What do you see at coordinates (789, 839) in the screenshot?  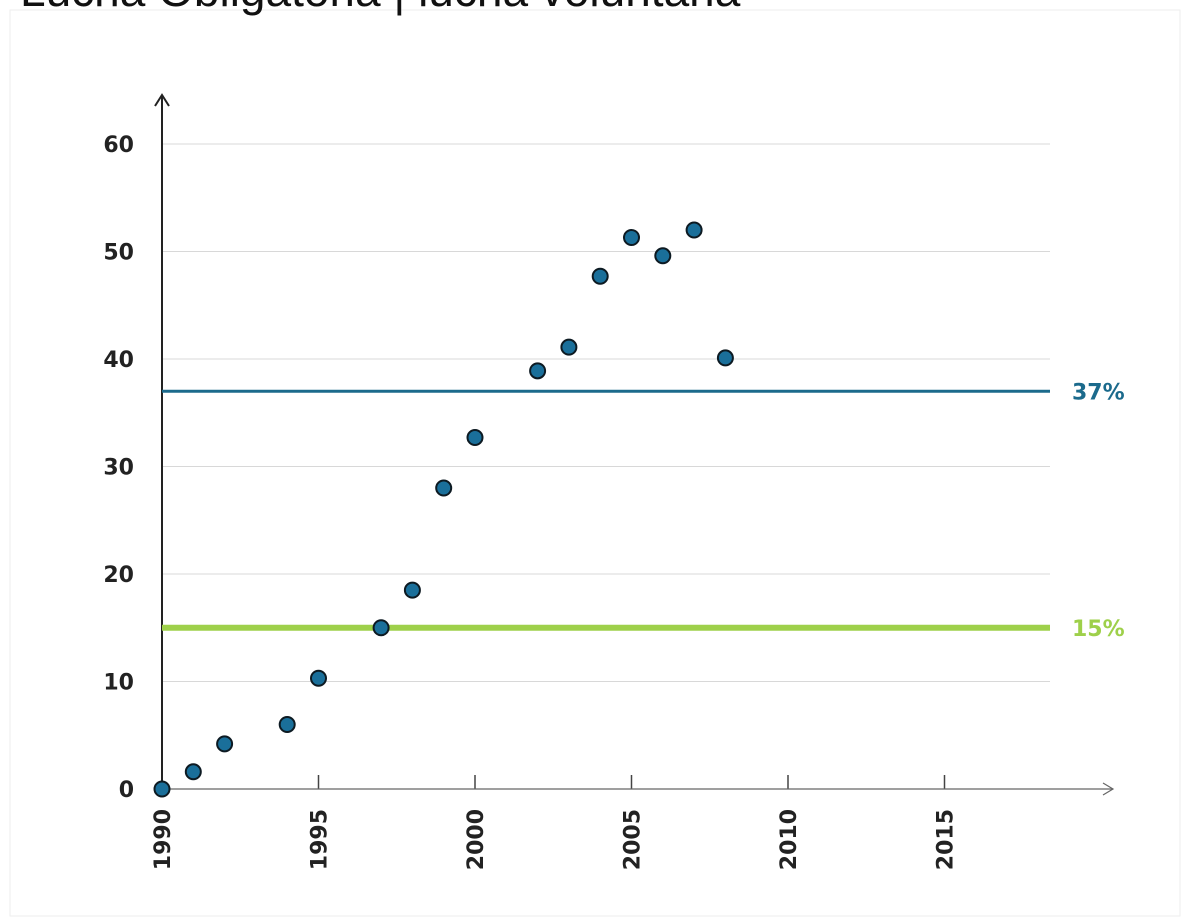 I see `x-tick-label: 2010` at bounding box center [789, 839].